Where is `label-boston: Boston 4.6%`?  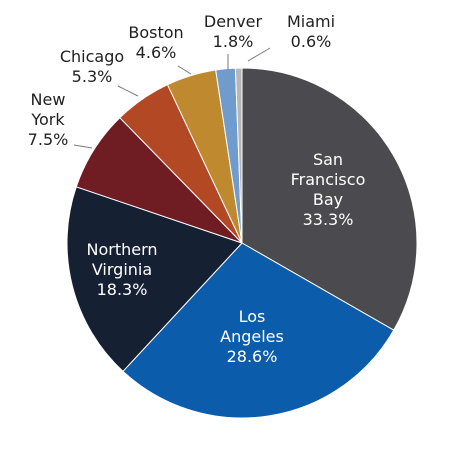
label-boston: Boston 4.6% is located at coordinates (155, 42).